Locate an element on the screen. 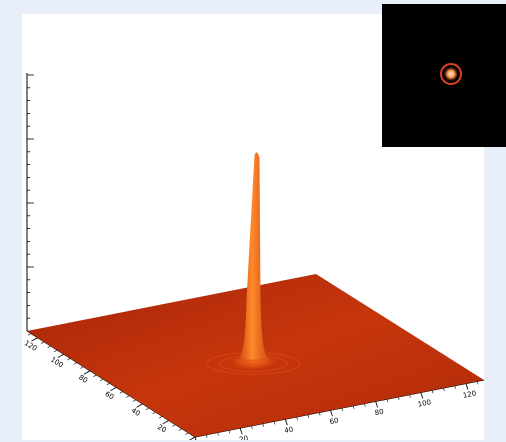 Image resolution: width=506 pixels, height=442 pixels. x-tick-label: 100 is located at coordinates (424, 403).